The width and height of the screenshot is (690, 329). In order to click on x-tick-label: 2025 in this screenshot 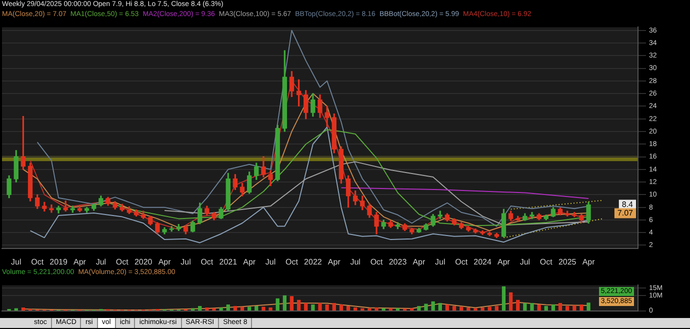, I will do `click(567, 261)`.